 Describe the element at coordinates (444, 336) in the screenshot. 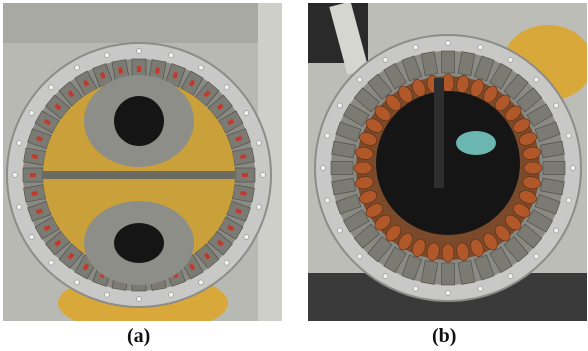

I see `panel-b-caption: (b)` at that location.